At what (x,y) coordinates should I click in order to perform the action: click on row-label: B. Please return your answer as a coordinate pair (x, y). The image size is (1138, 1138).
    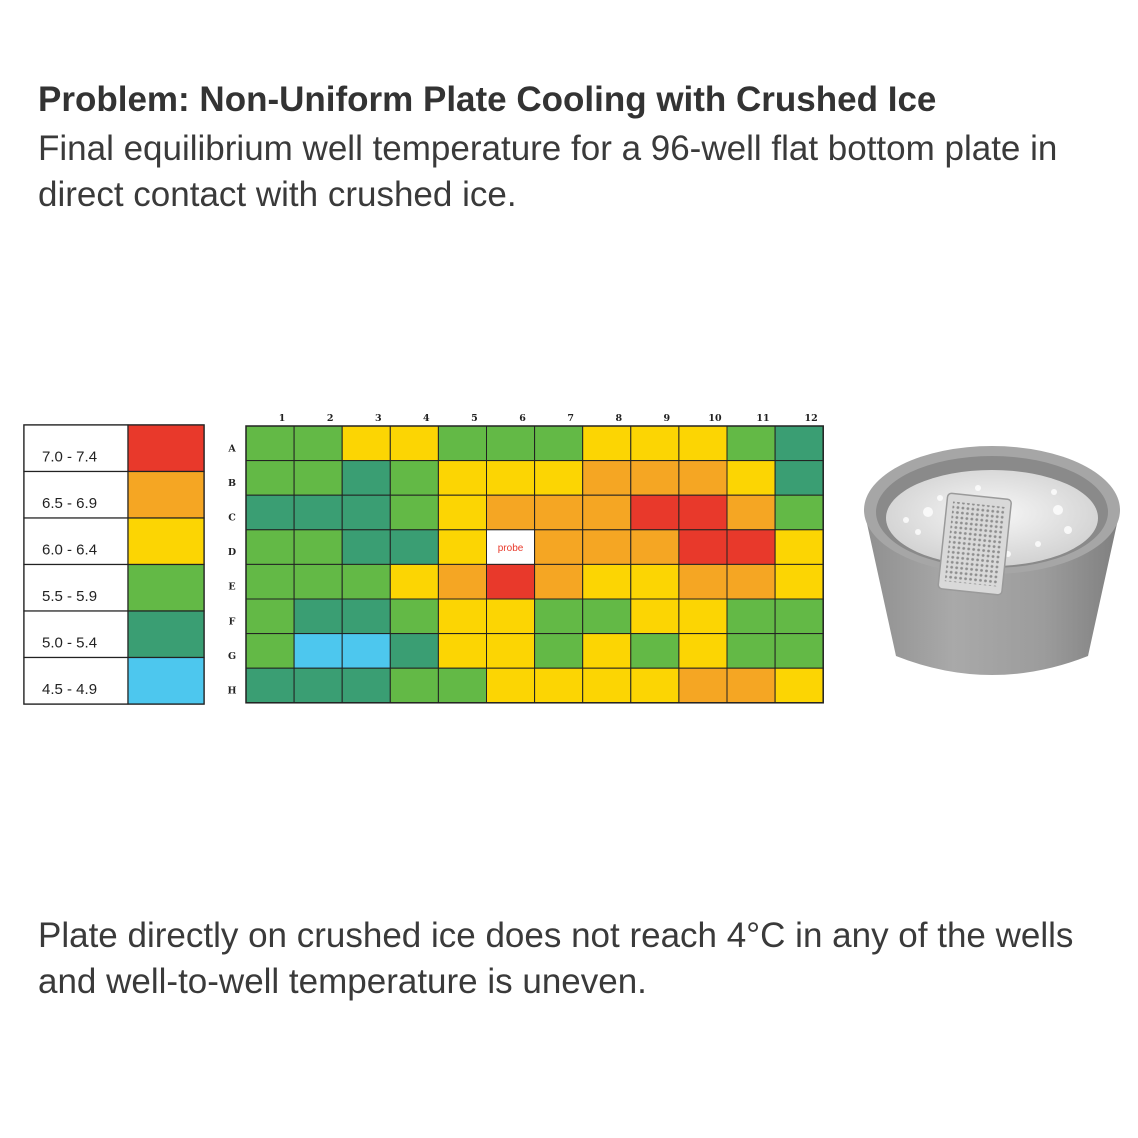
    Looking at the image, I should click on (232, 483).